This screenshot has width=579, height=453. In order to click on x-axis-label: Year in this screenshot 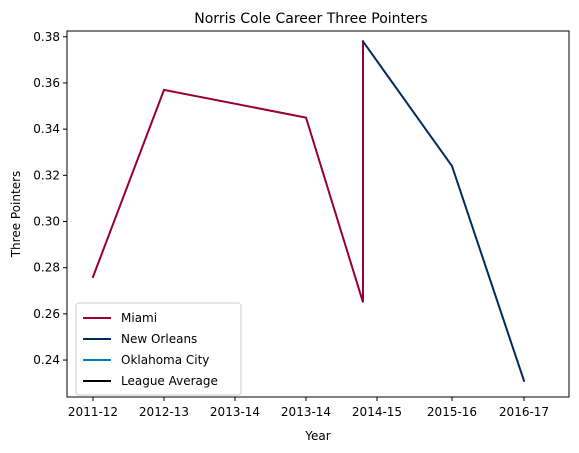, I will do `click(317, 436)`.